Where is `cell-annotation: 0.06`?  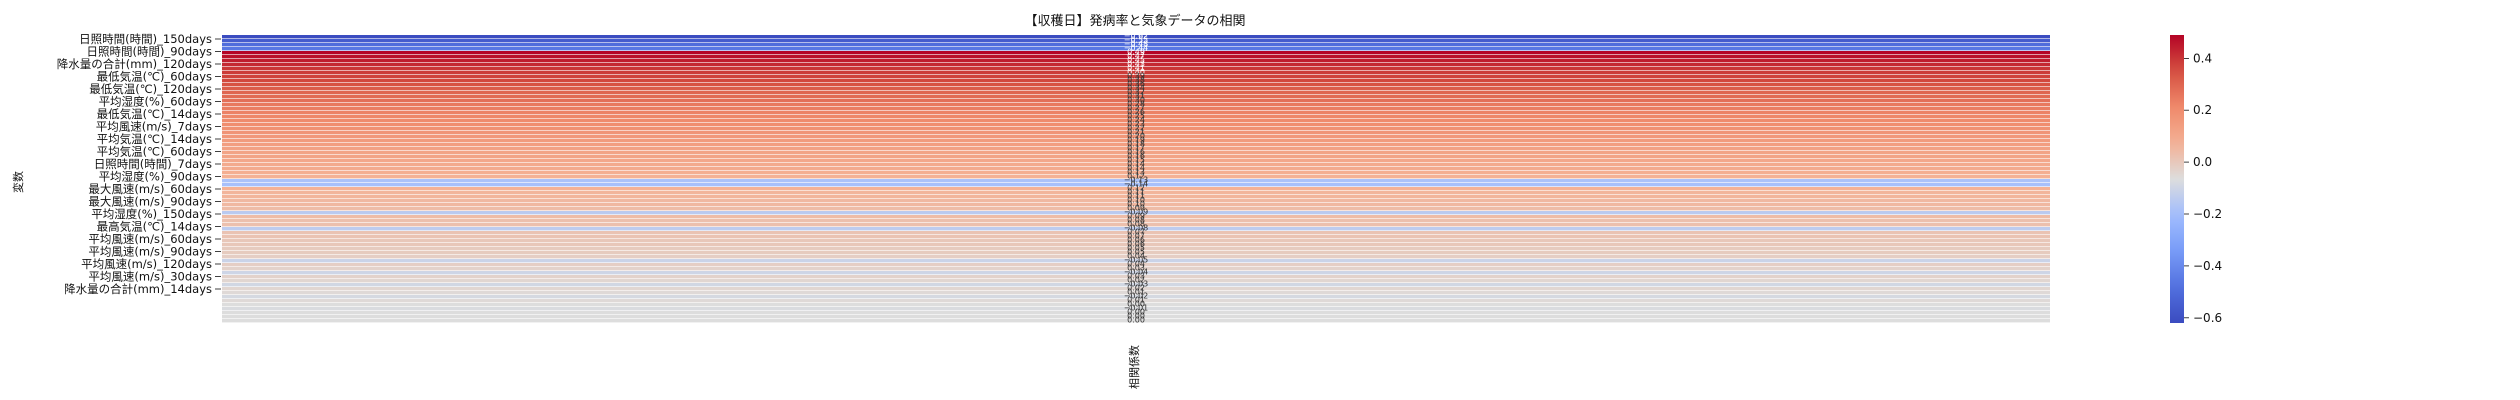 cell-annotation: 0.06 is located at coordinates (1136, 243).